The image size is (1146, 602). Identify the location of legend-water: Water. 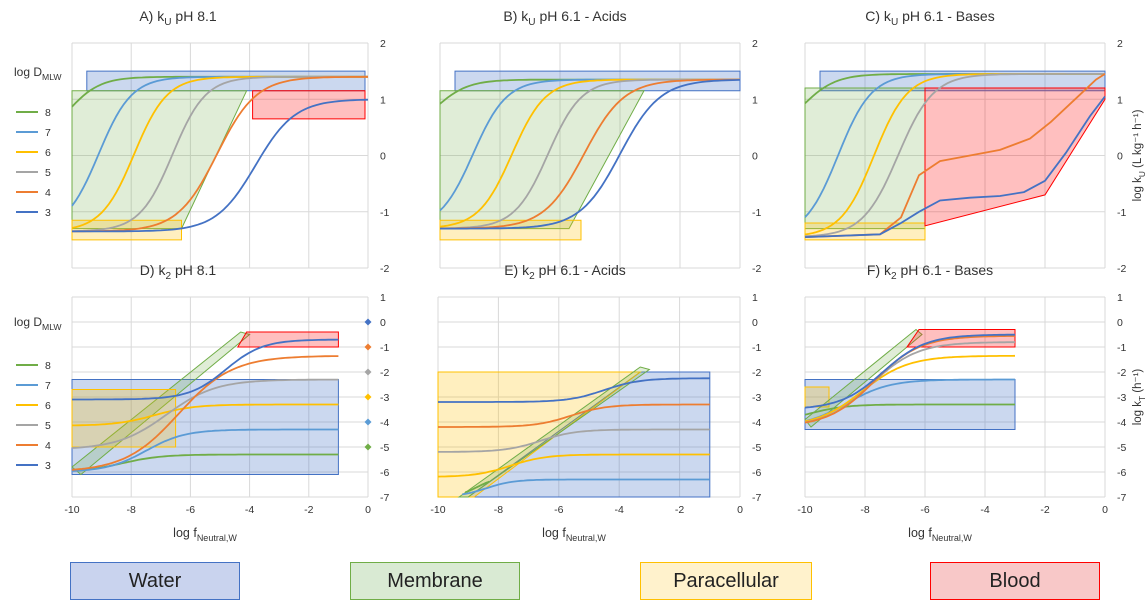
(155, 581).